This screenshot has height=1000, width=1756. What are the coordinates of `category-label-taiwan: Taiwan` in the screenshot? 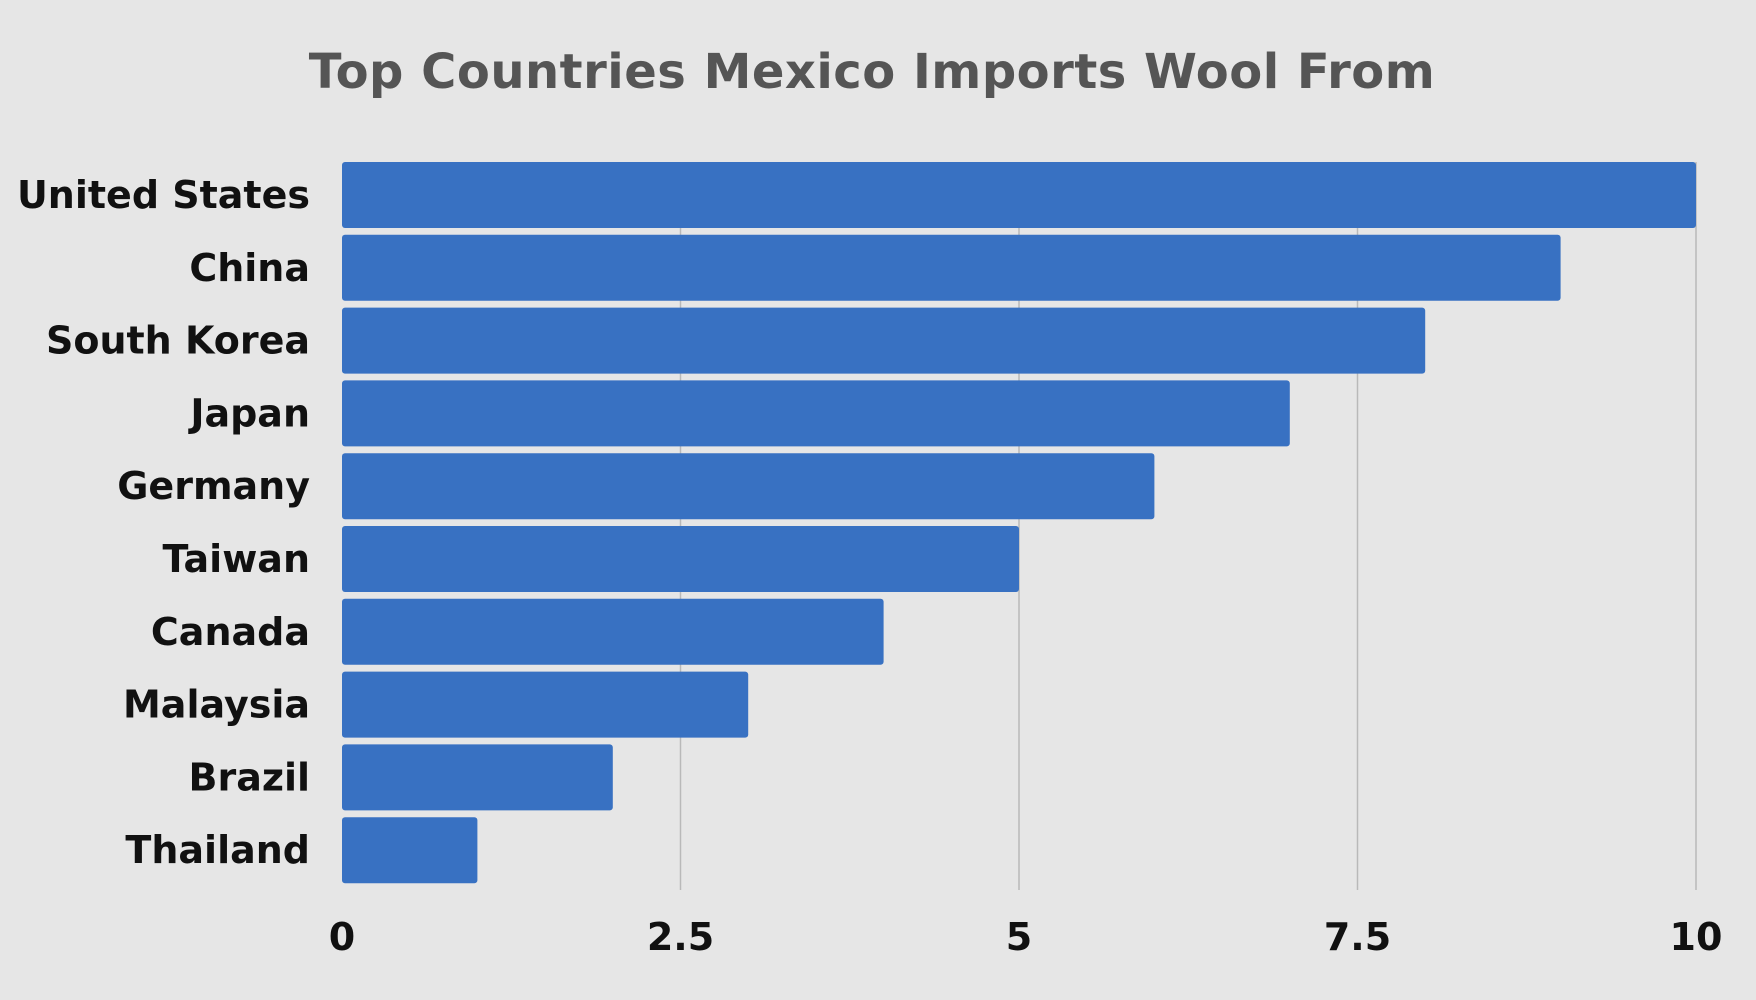 It's located at (237, 559).